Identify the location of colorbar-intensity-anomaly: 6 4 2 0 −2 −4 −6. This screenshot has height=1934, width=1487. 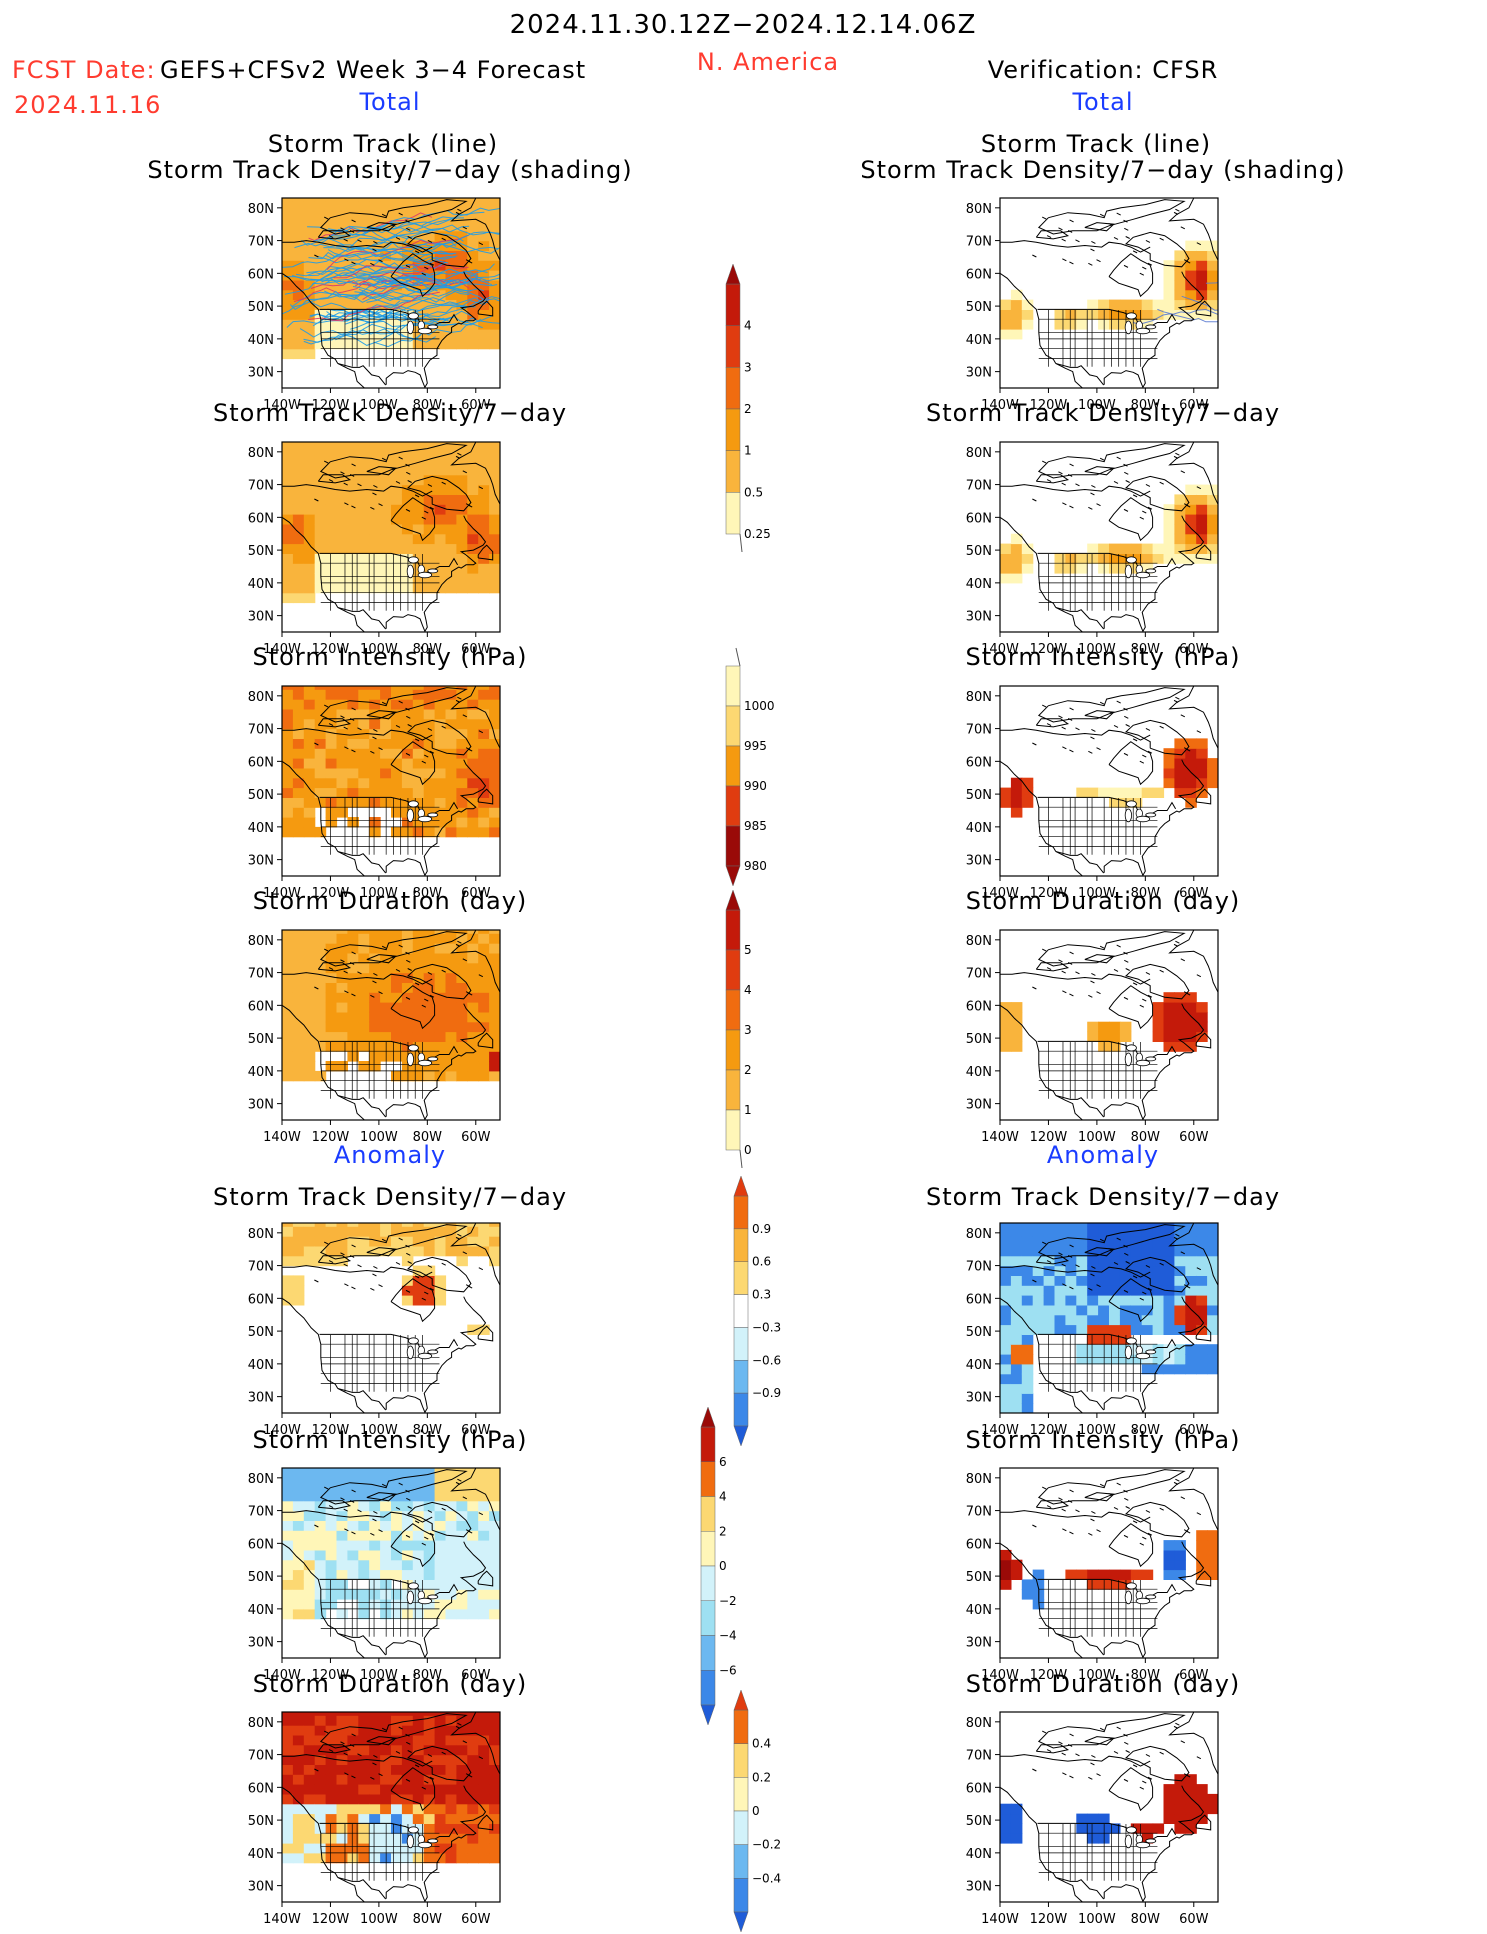
(718, 1566).